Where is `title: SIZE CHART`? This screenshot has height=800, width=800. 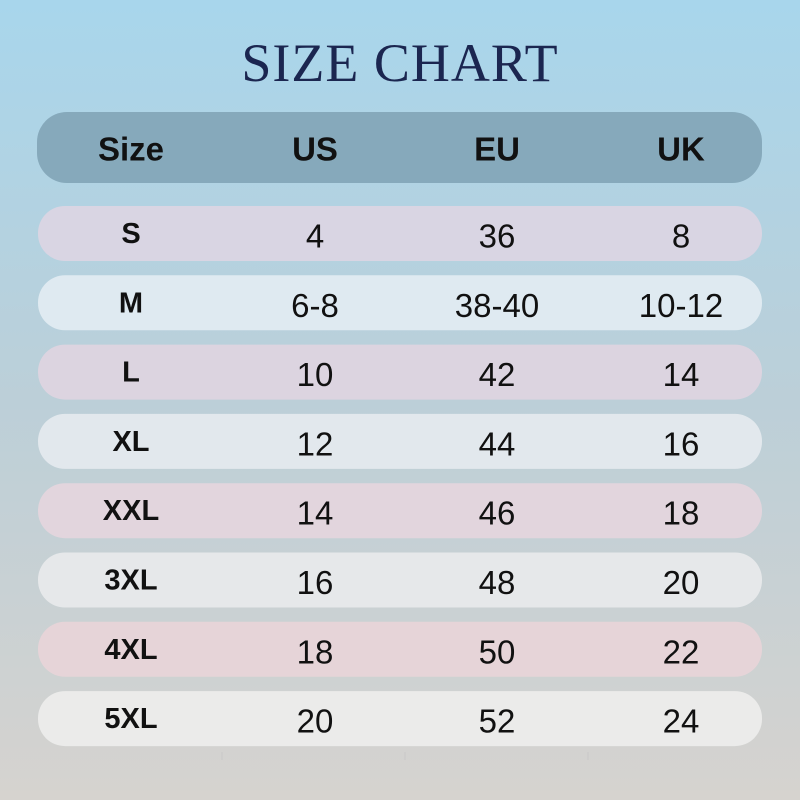 title: SIZE CHART is located at coordinates (399, 63).